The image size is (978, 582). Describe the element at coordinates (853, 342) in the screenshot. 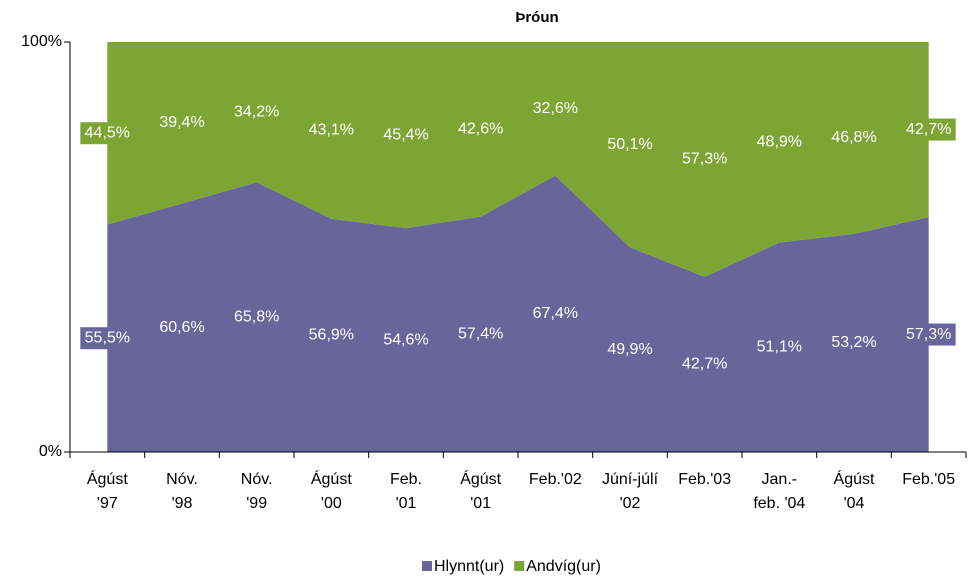

I see `data-label: 53,2%` at that location.